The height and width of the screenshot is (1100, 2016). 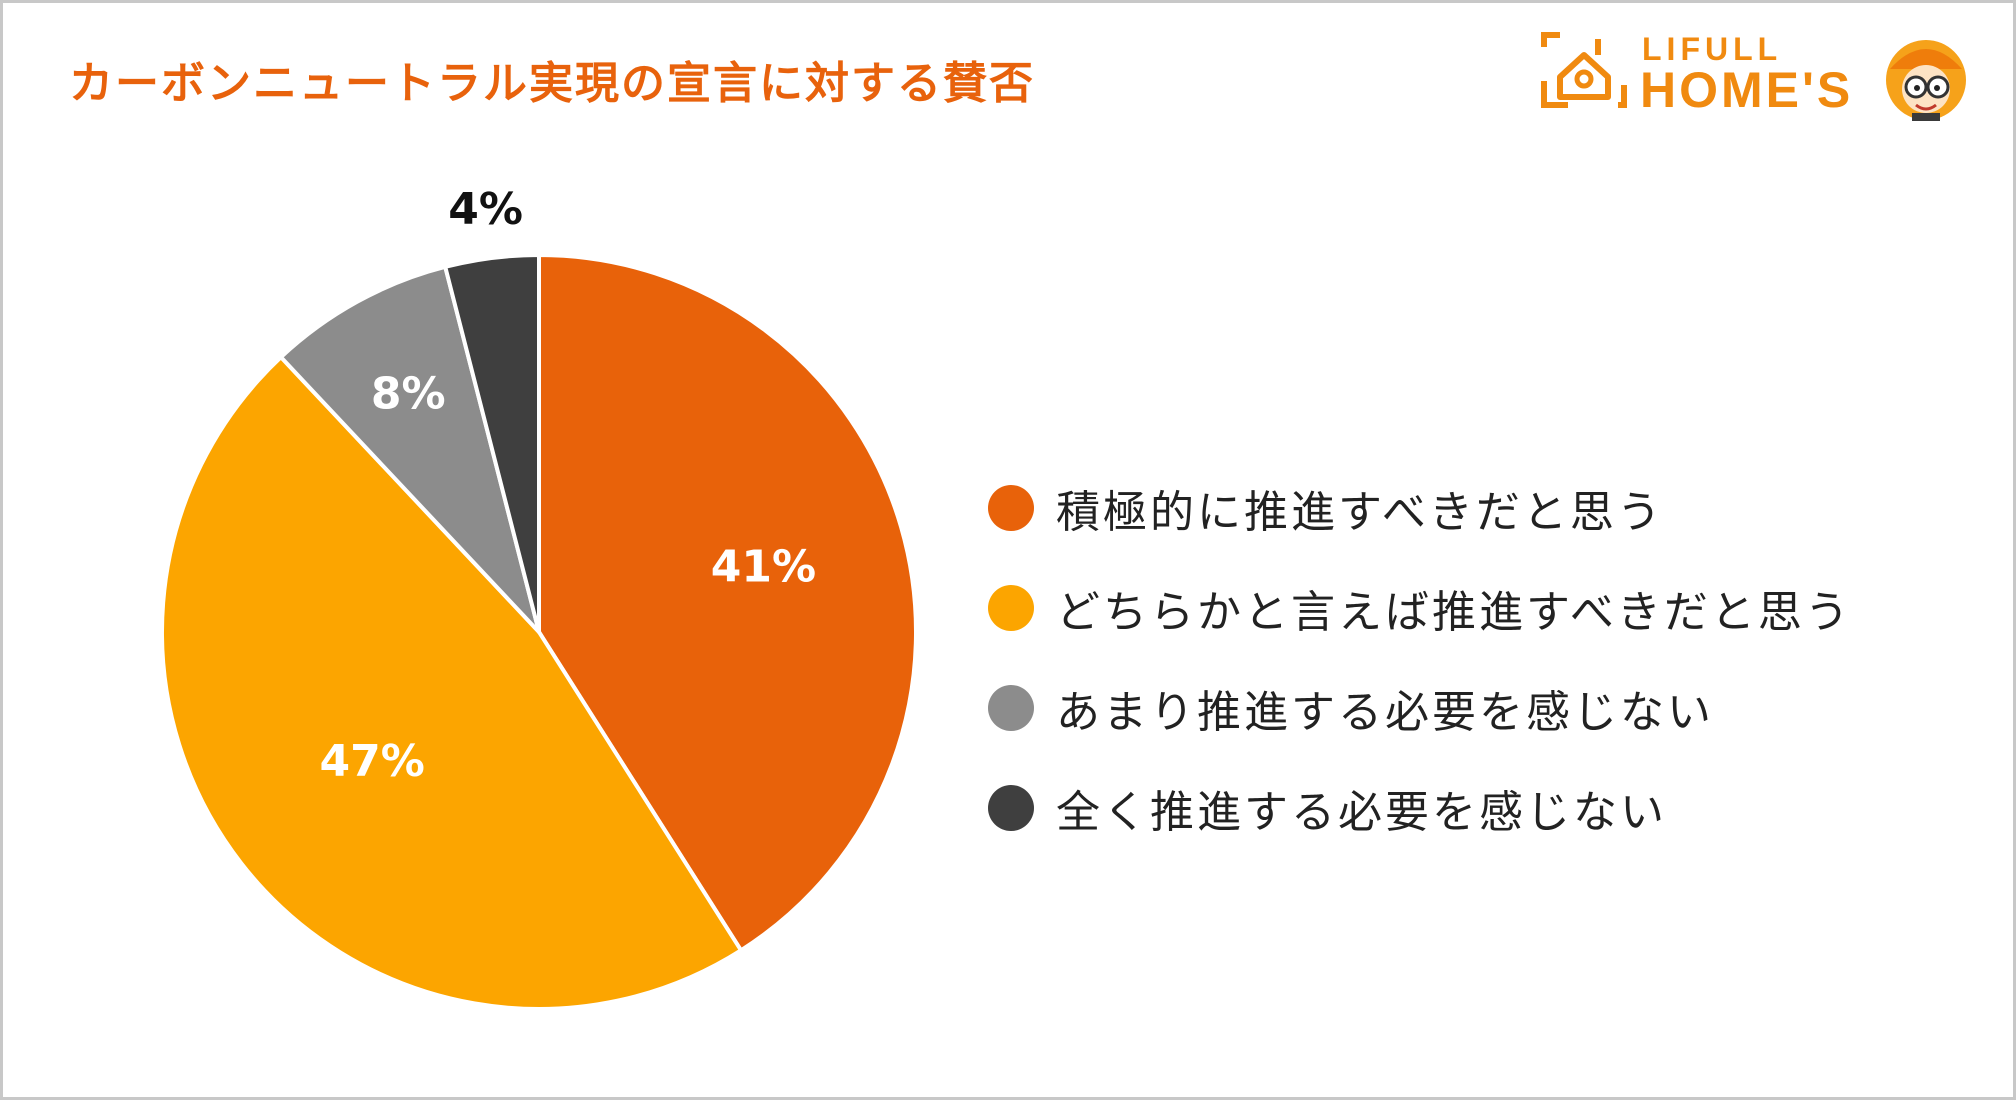 What do you see at coordinates (1361, 812) in the screenshot?
I see `legend-label: 全く推進する必要を感じない` at bounding box center [1361, 812].